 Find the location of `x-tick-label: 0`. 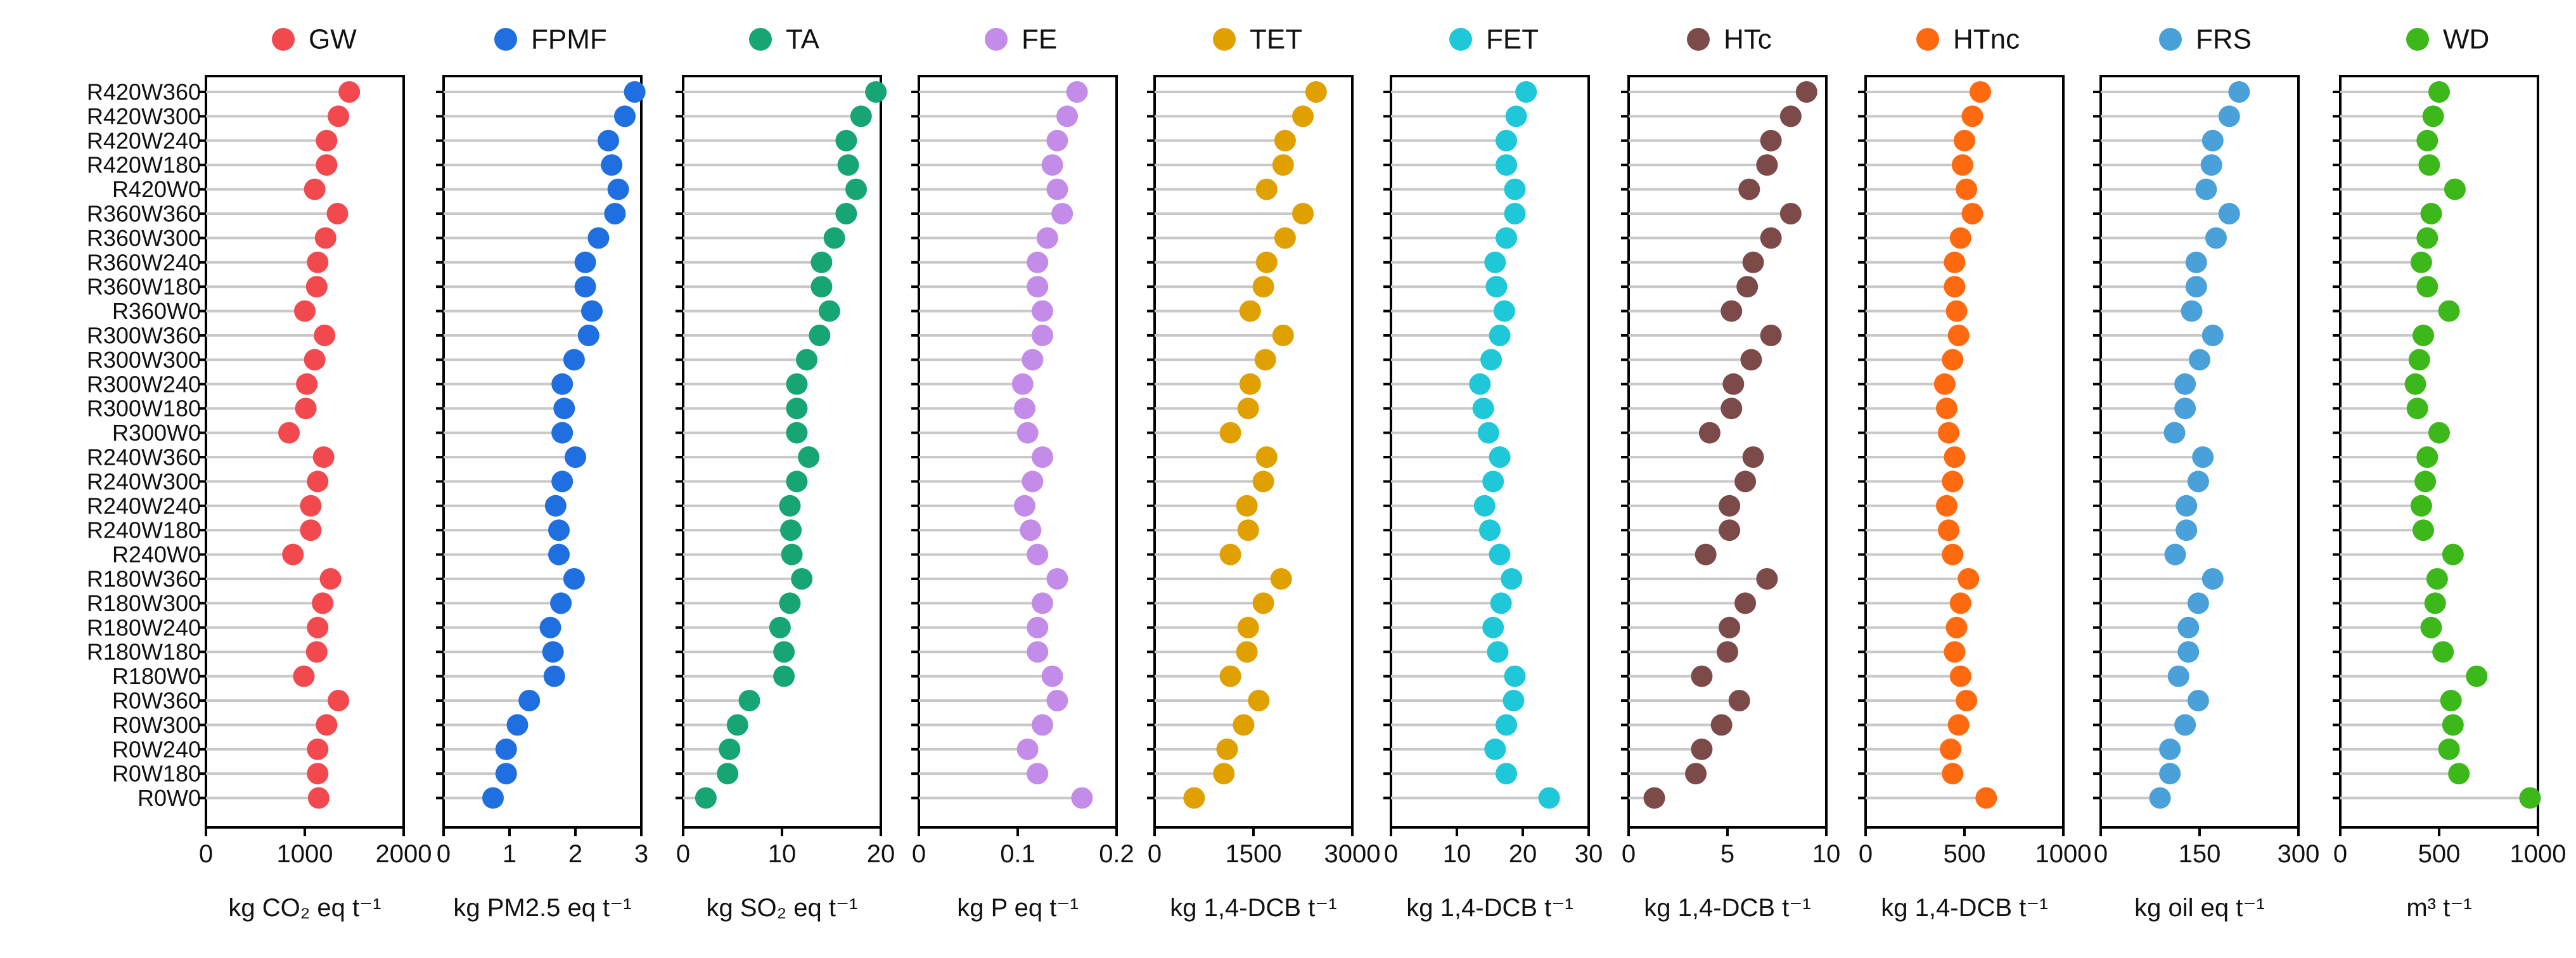

x-tick-label: 0 is located at coordinates (1155, 854).